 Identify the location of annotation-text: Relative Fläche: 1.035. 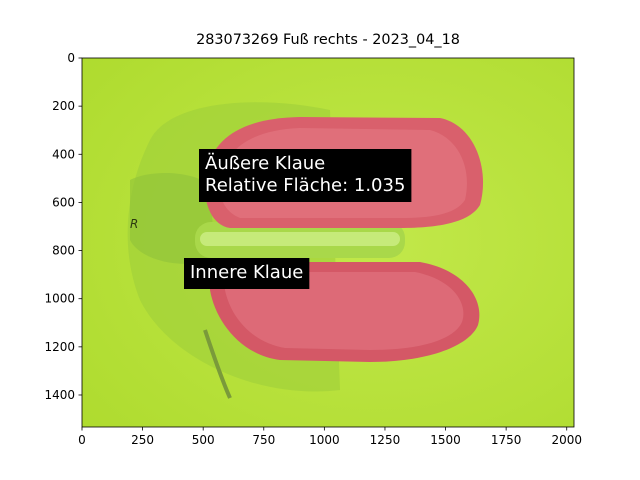
(305, 185).